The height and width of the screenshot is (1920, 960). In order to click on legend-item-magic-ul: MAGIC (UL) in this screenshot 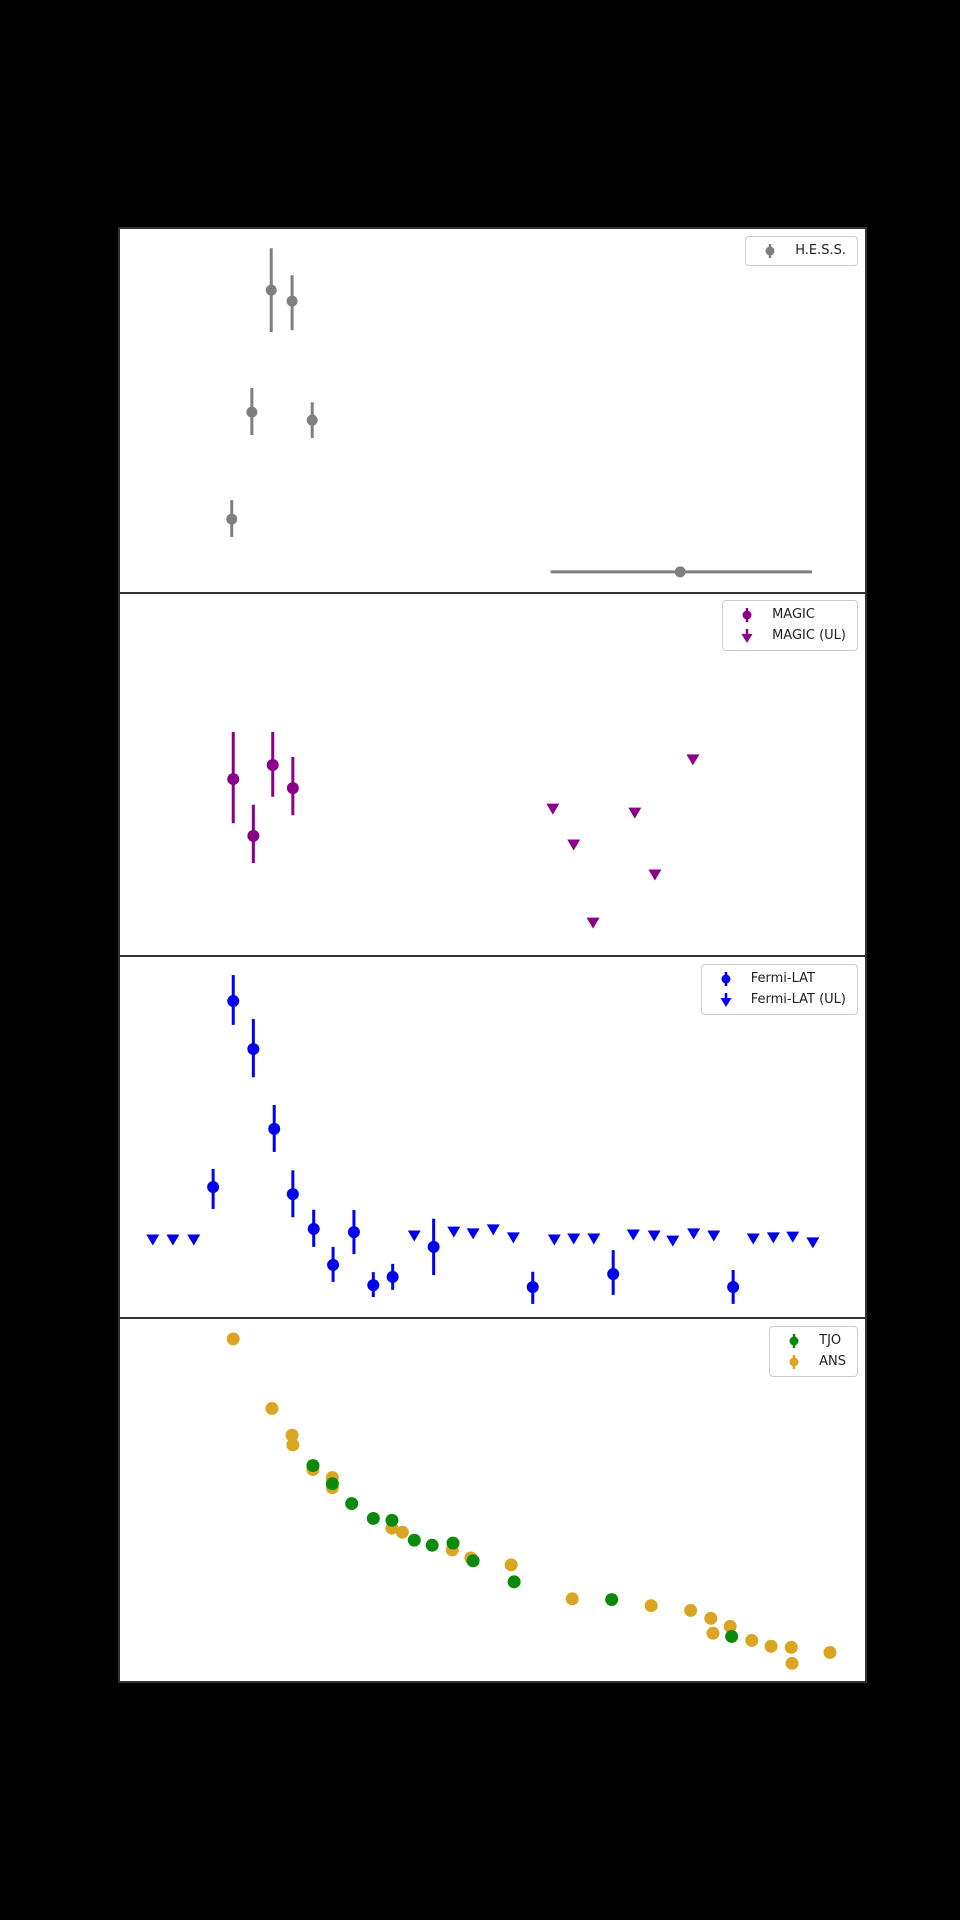, I will do `click(790, 636)`.